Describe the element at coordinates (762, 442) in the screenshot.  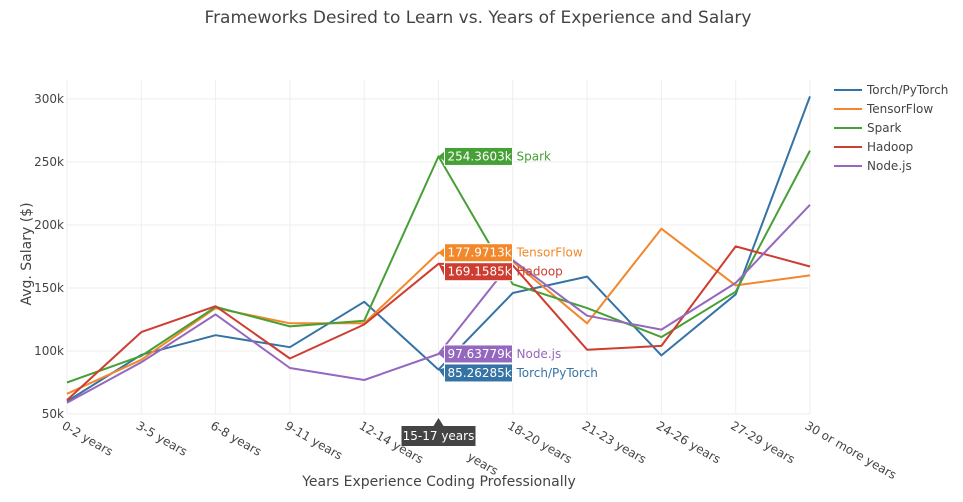
I see `x-tick-label: 27-29 years` at that location.